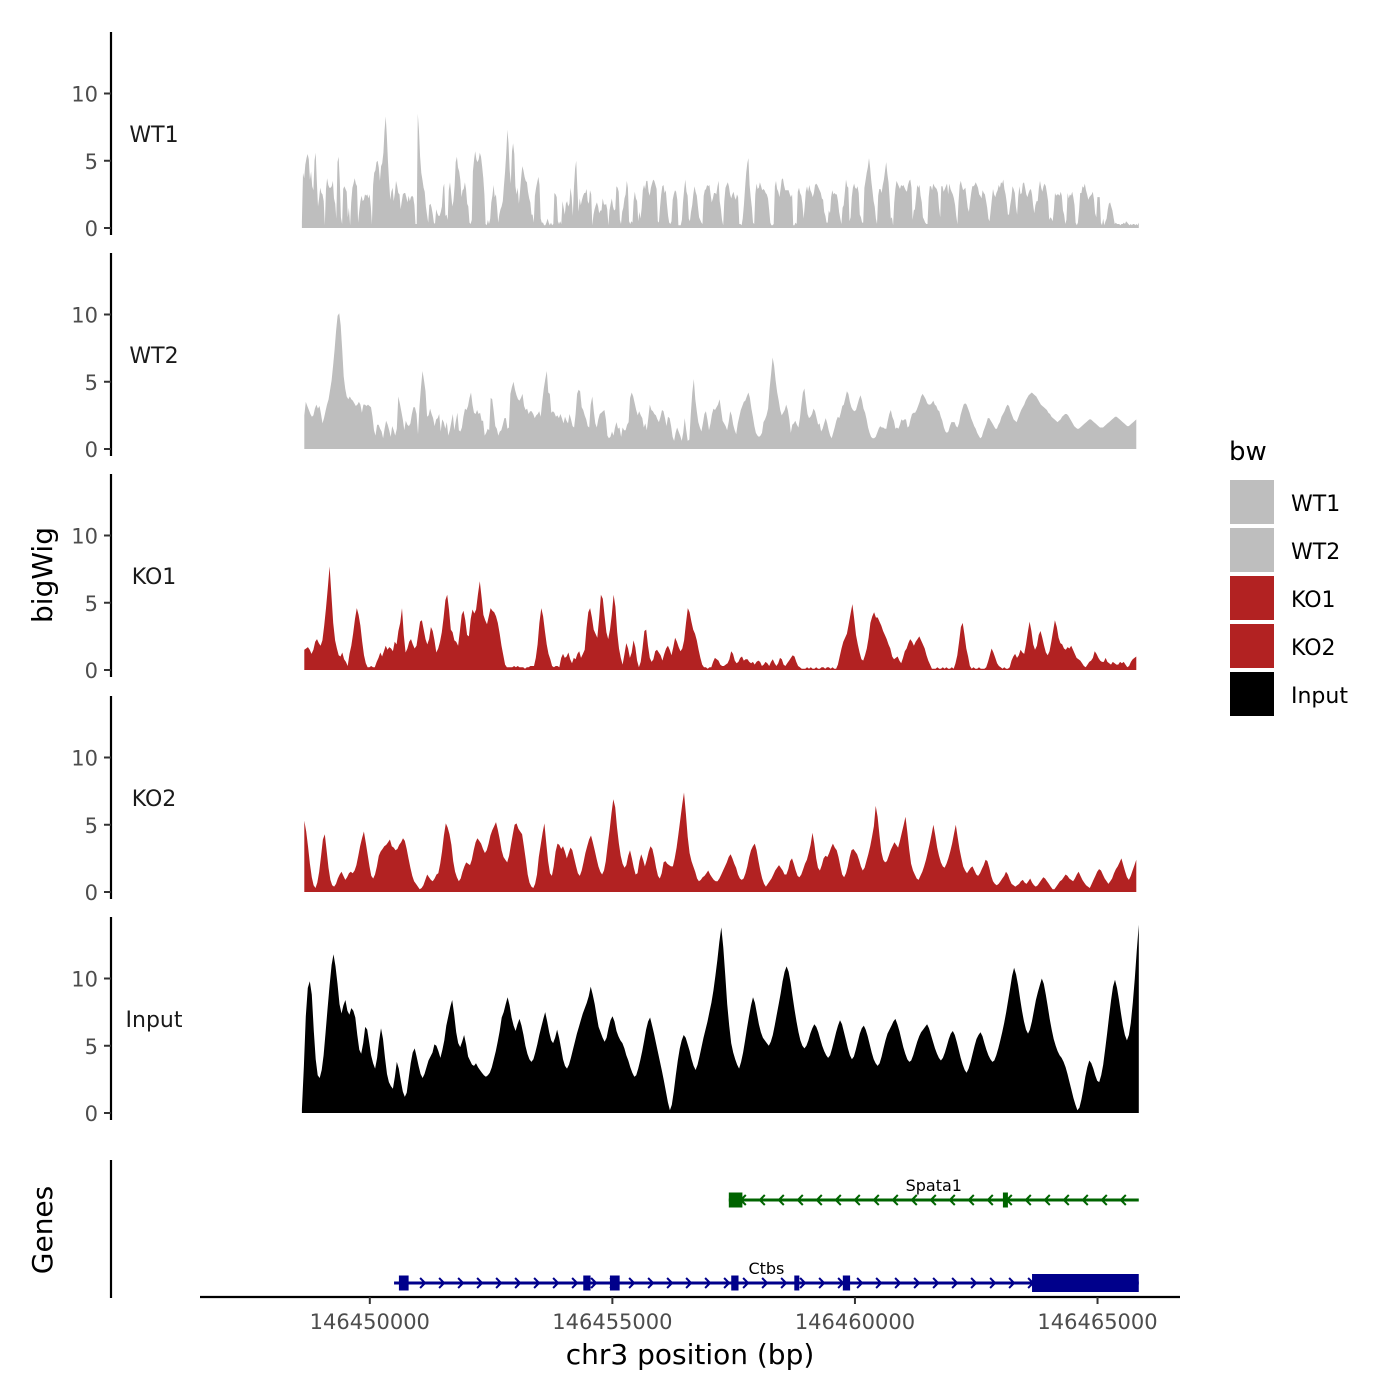 This screenshot has height=1400, width=1400. I want to click on legend-swatch-ko2, so click(1252, 646).